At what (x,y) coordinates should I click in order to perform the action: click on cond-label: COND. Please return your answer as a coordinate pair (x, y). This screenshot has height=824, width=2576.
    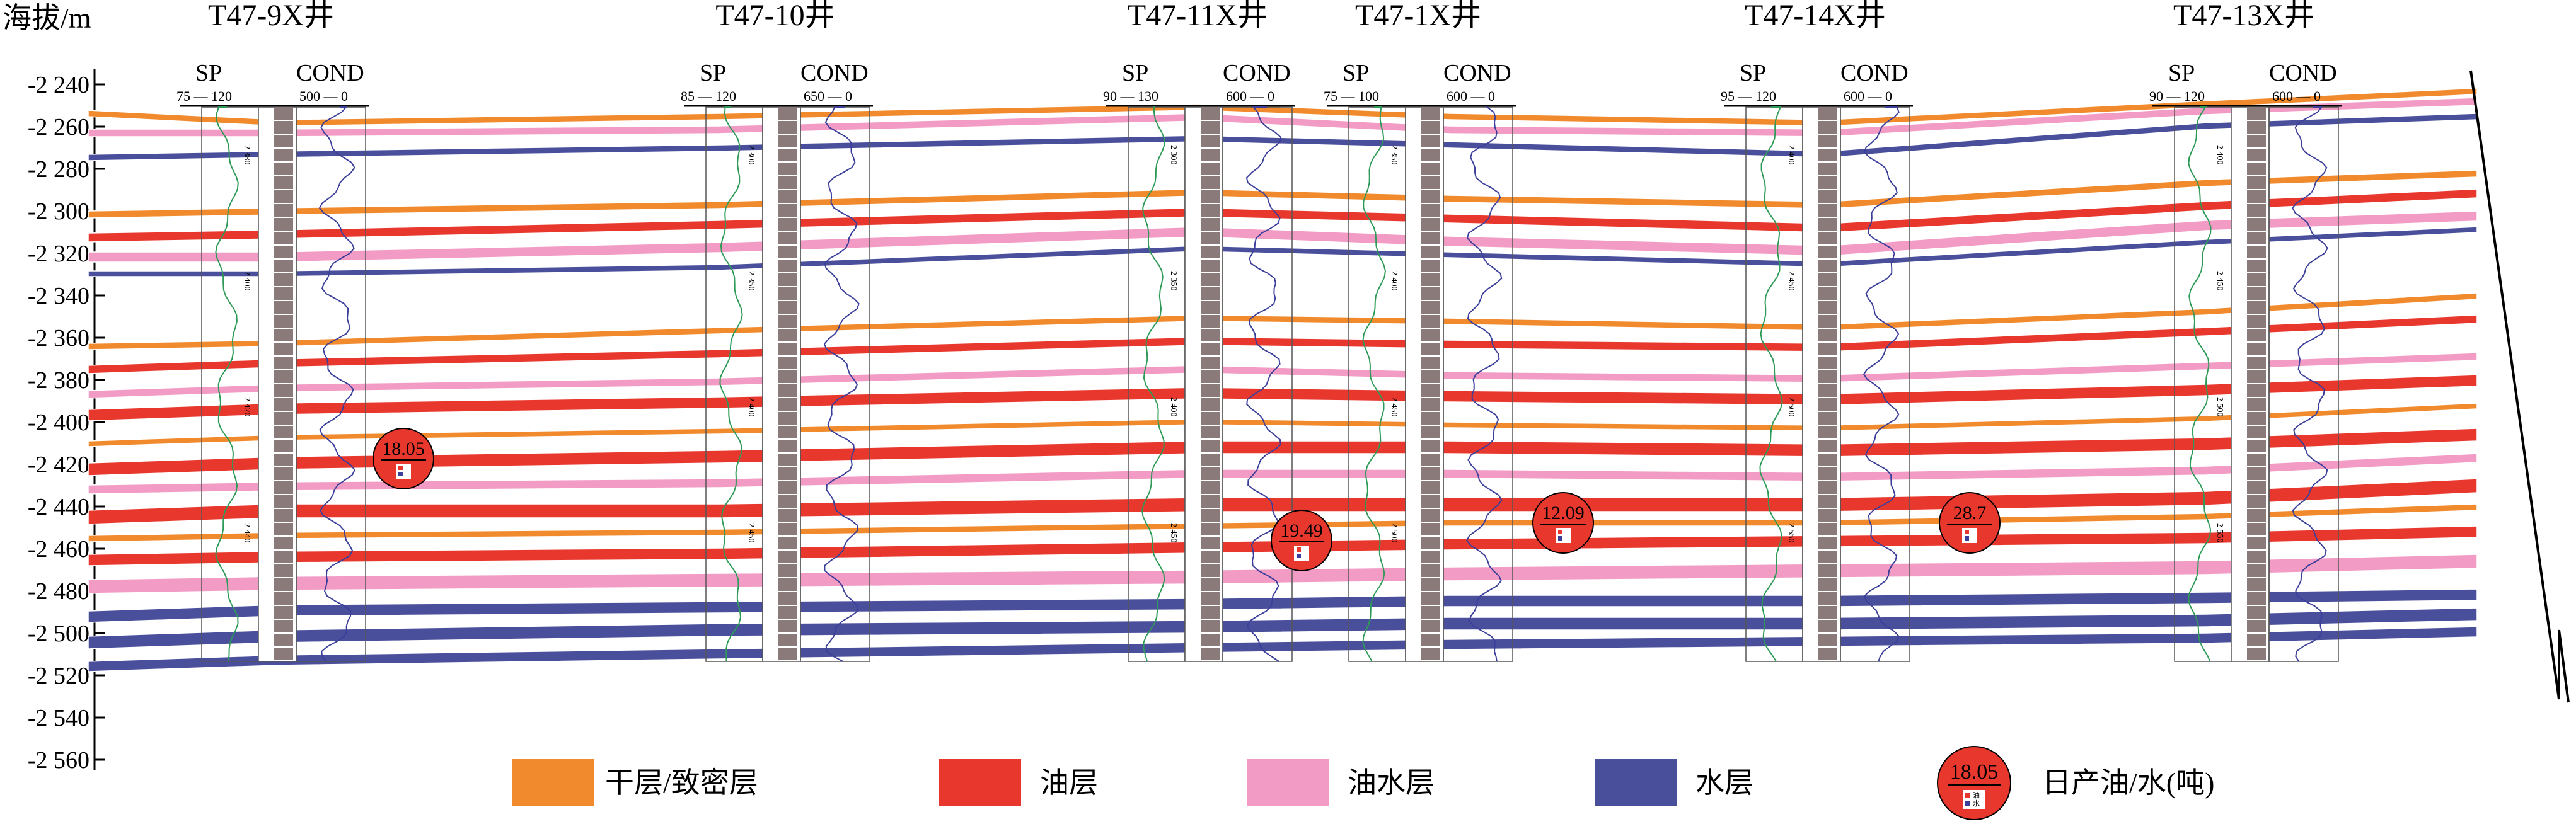
    Looking at the image, I should click on (1875, 73).